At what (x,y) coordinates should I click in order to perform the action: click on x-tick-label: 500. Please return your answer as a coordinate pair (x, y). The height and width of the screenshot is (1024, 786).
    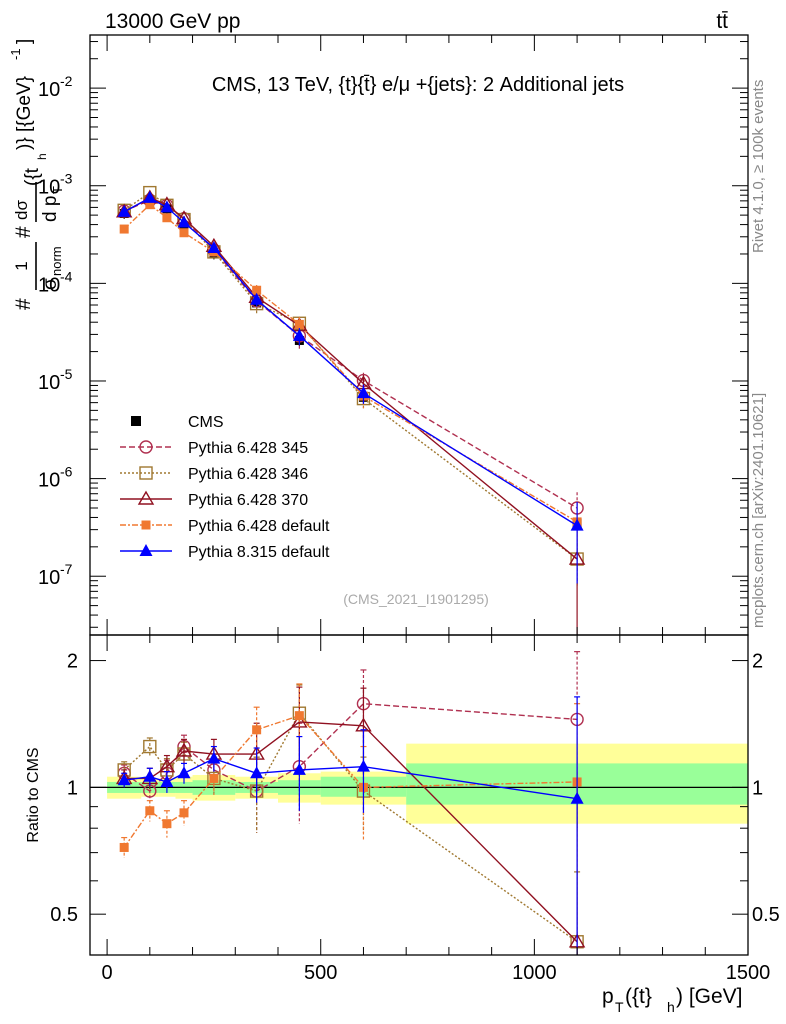
    Looking at the image, I should click on (320, 973).